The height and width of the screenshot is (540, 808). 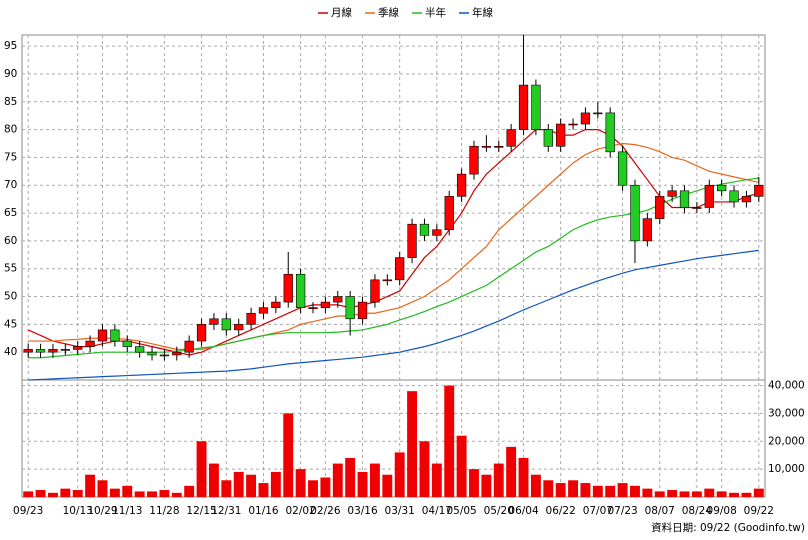 I want to click on x-tick-label: 03/16, so click(x=362, y=511).